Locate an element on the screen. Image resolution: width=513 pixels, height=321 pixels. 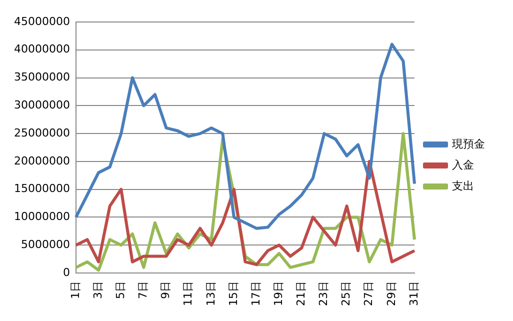
y-tick-label: 5000000 is located at coordinates (45, 244).